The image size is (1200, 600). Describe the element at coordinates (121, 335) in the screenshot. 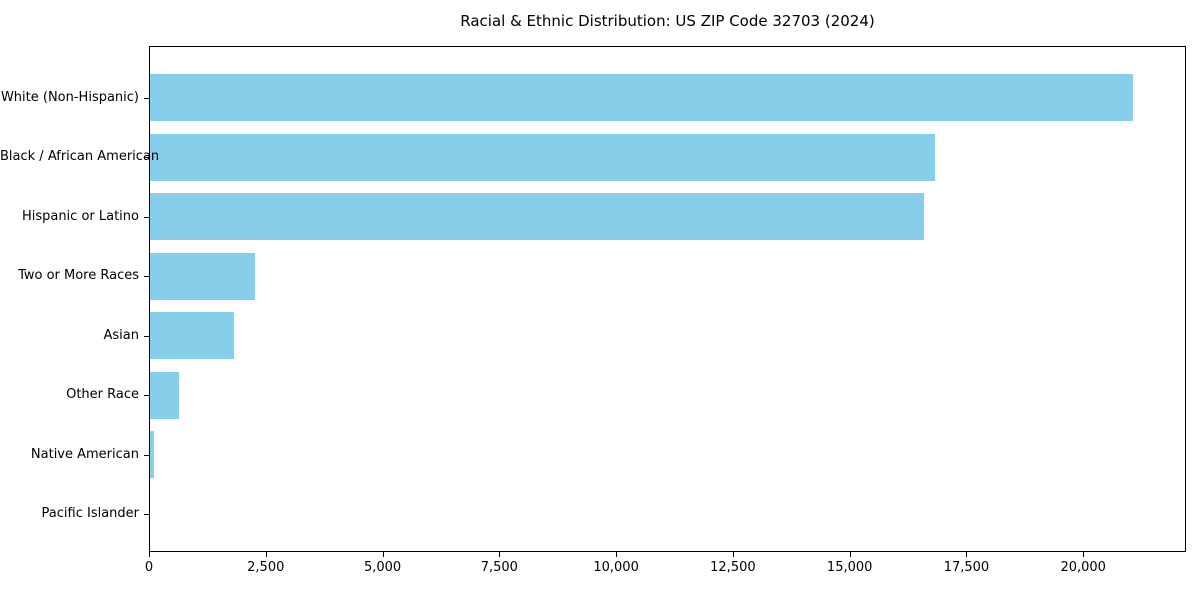

I see `y-axis-label-asian: Asian` at that location.